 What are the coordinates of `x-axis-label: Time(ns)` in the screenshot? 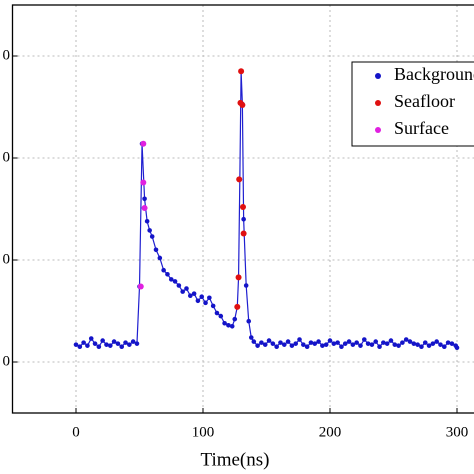 It's located at (235, 459).